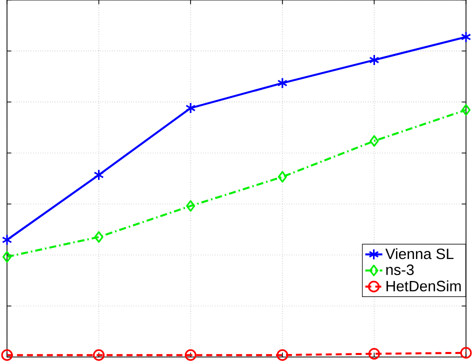  I want to click on legend-label: HetDenSim, so click(423, 286).